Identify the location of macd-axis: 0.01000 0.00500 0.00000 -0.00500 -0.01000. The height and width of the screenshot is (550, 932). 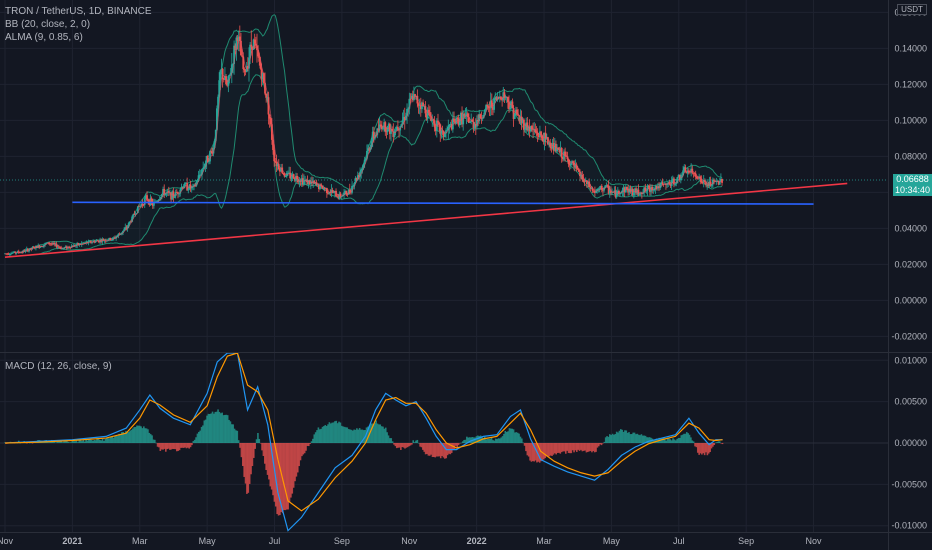
(909, 442).